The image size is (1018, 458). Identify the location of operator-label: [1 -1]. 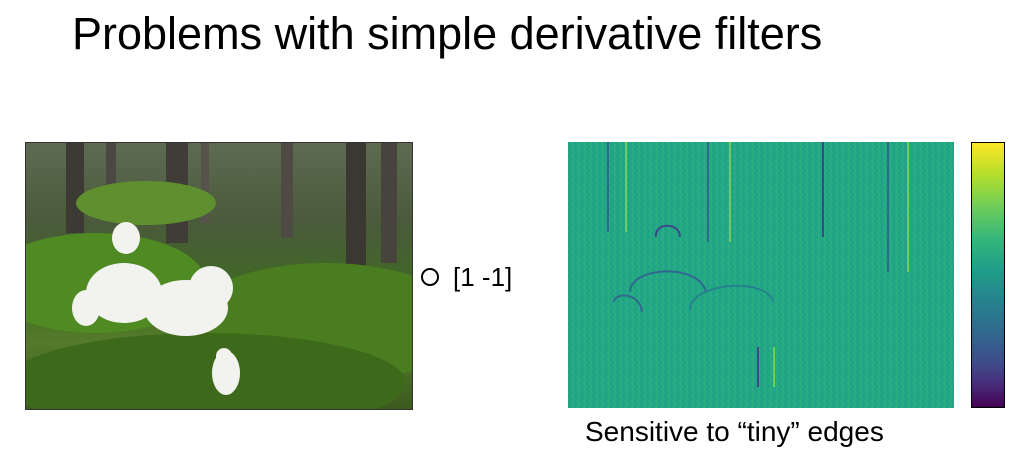
(466, 277).